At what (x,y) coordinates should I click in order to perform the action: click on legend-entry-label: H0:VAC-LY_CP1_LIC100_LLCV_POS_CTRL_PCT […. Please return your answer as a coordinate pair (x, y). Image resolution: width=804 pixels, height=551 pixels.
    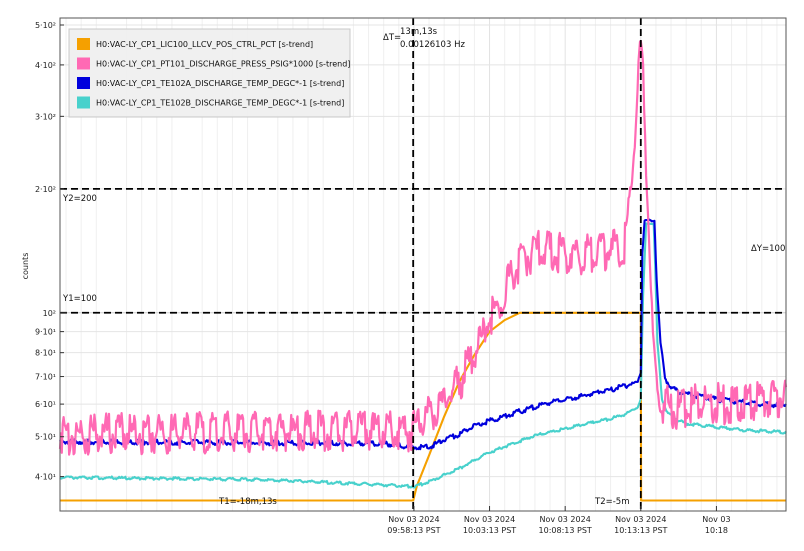
    Looking at the image, I should click on (204, 44).